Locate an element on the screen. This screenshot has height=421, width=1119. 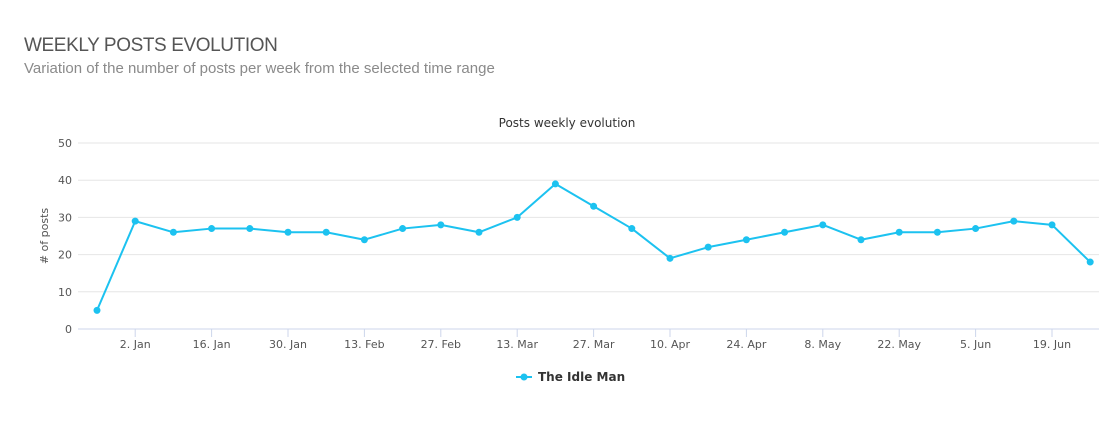
x-tick-label: 27. Mar is located at coordinates (594, 344).